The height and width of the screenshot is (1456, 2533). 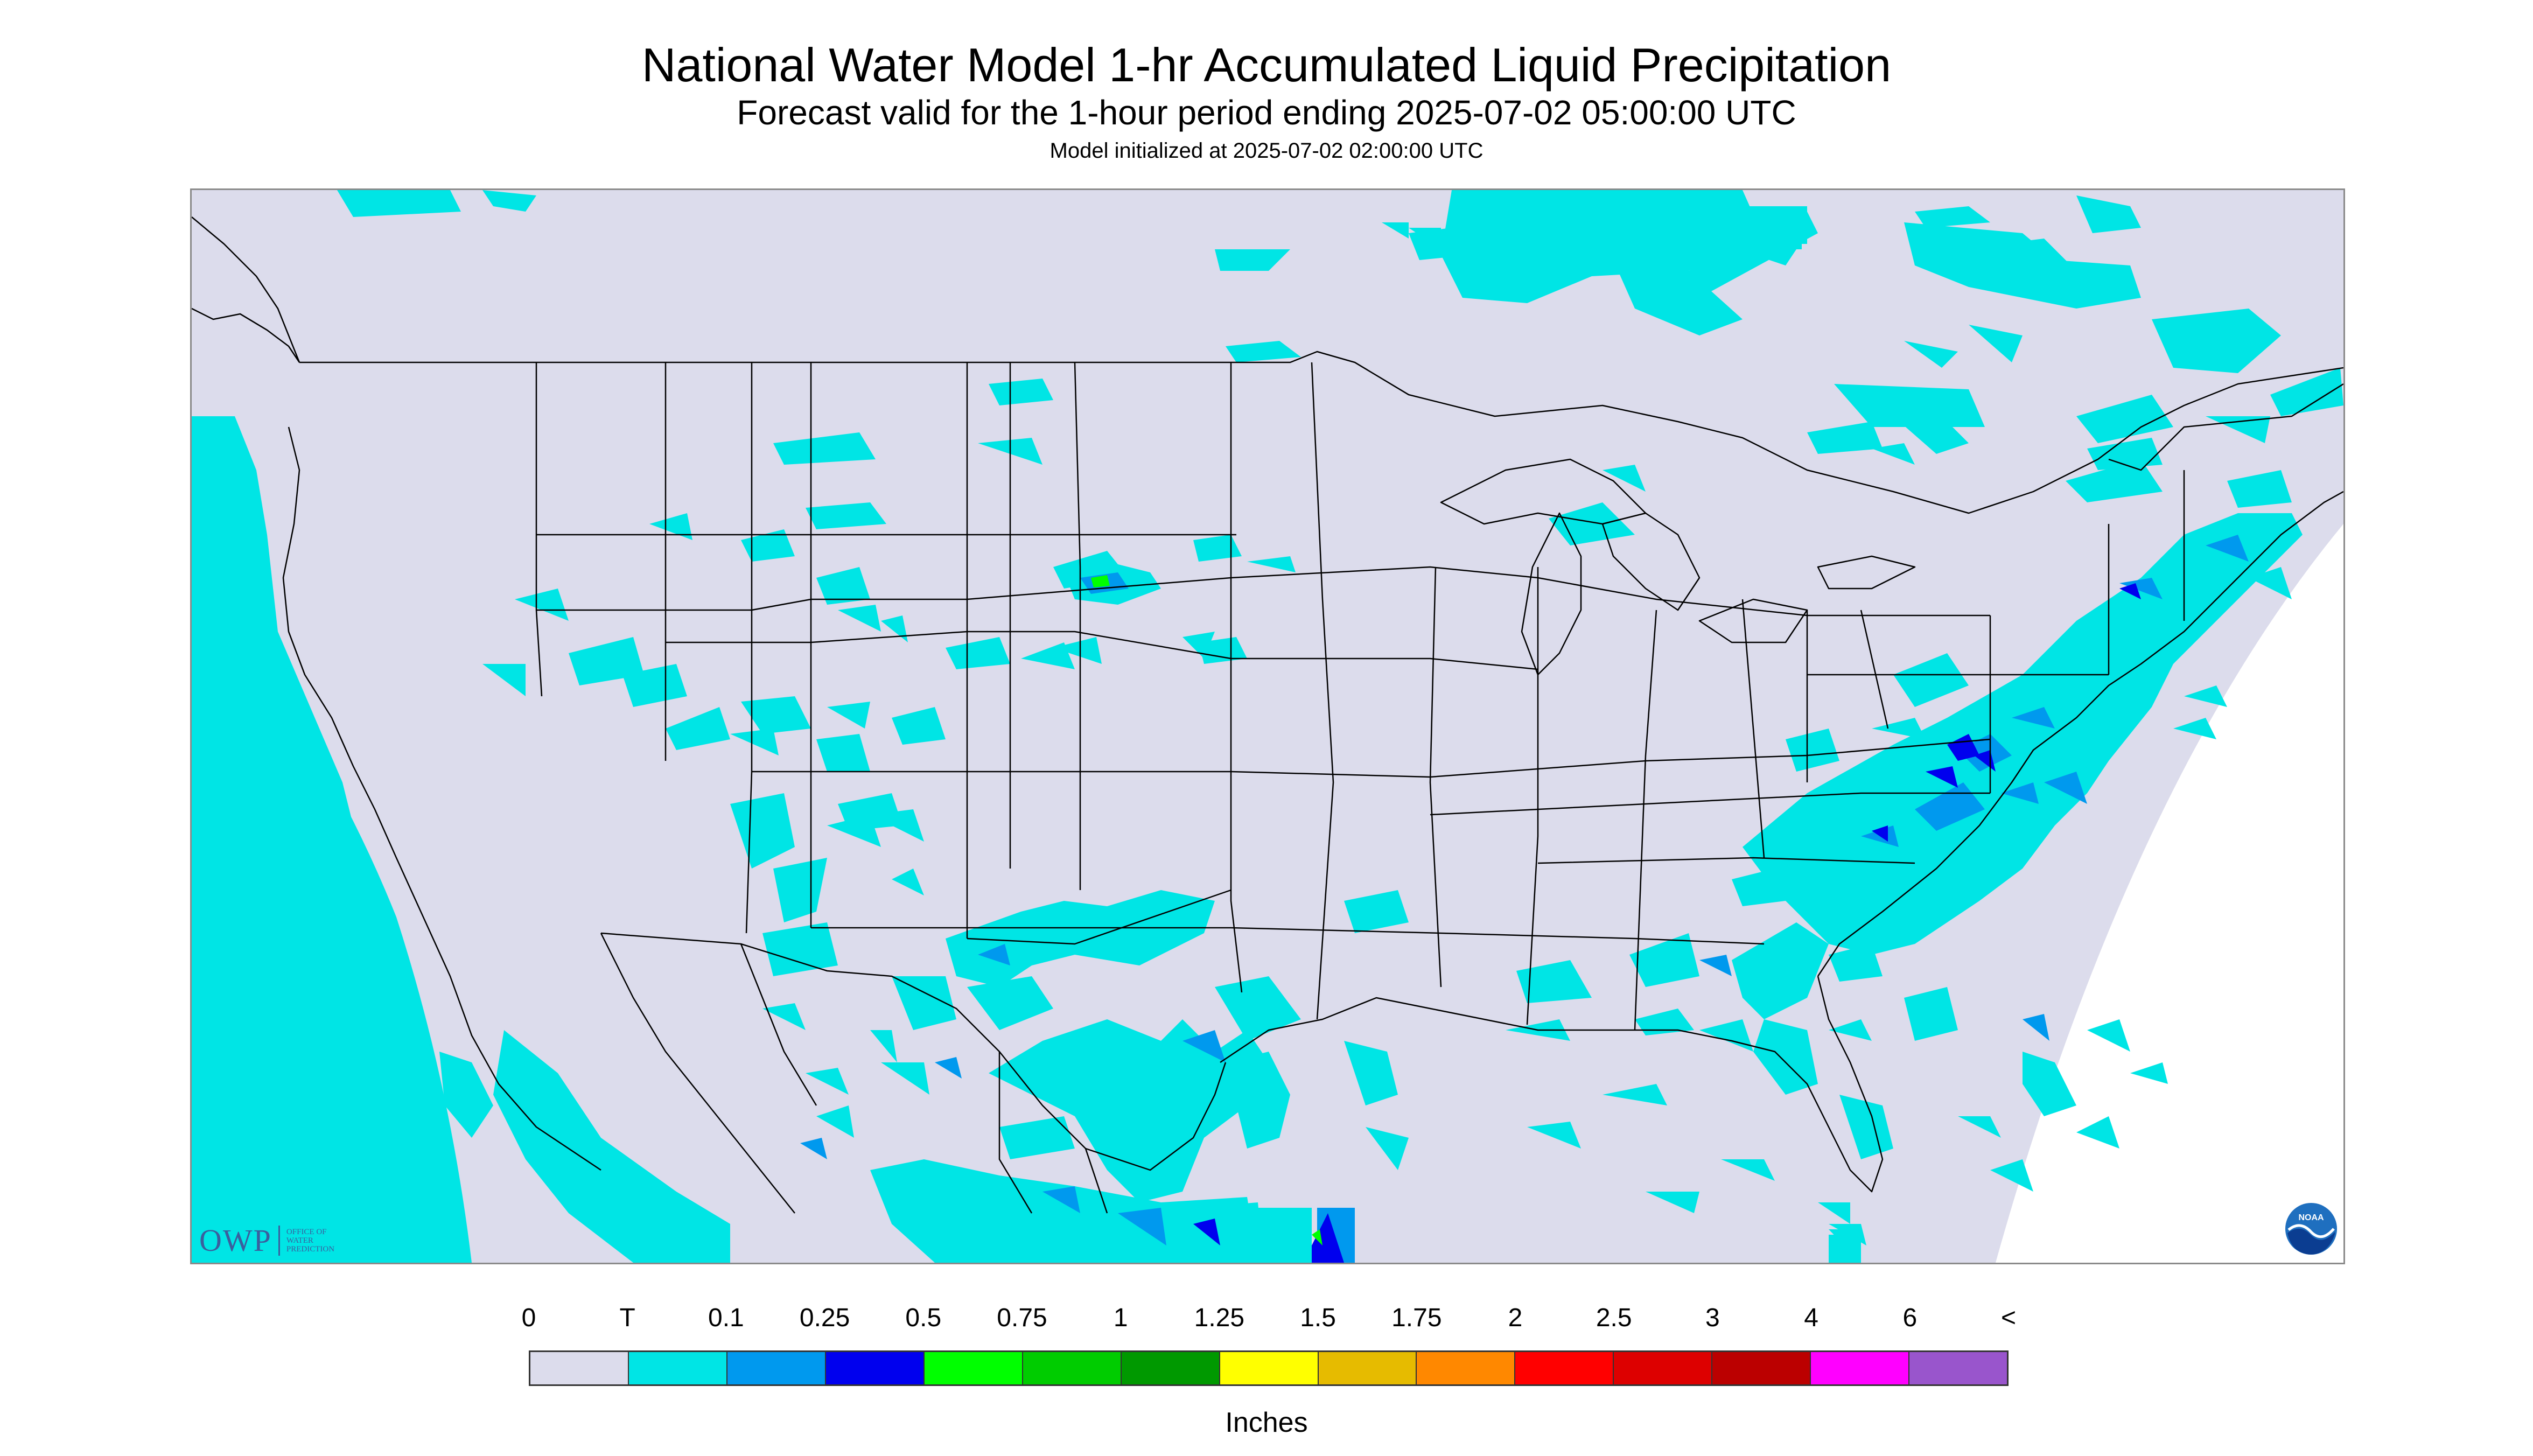 What do you see at coordinates (1219, 1318) in the screenshot?
I see `legend-tick-label: 1.25` at bounding box center [1219, 1318].